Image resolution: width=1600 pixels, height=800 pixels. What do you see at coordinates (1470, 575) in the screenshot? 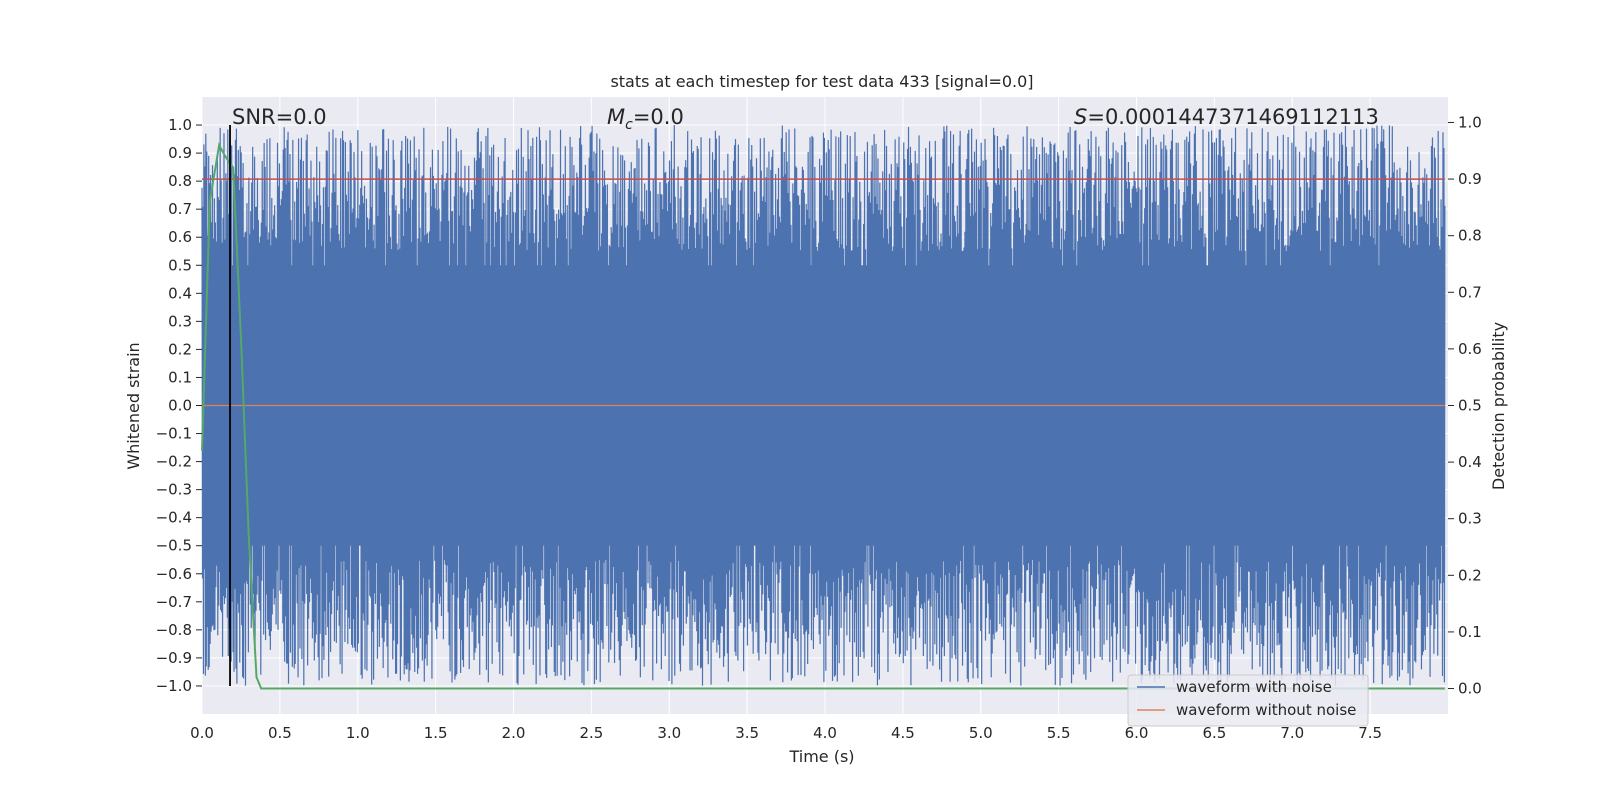
I see `y2-tick-label: 0.2` at bounding box center [1470, 575].